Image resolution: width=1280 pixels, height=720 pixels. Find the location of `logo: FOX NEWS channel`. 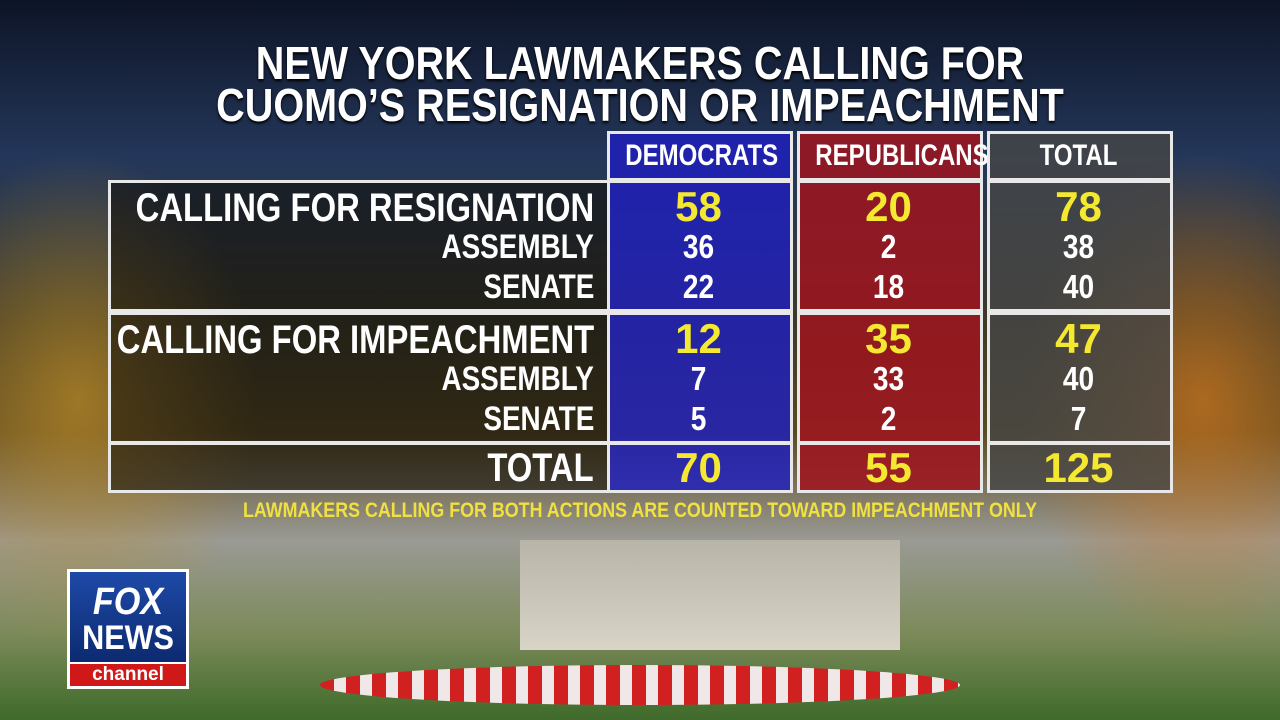

logo: FOX NEWS channel is located at coordinates (128, 629).